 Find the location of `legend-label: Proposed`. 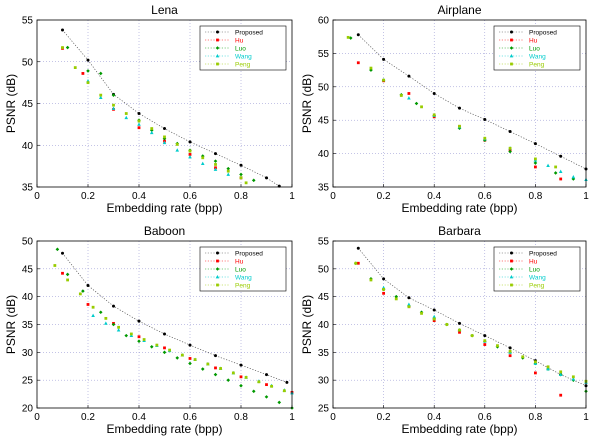

legend-label: Proposed is located at coordinates (249, 32).